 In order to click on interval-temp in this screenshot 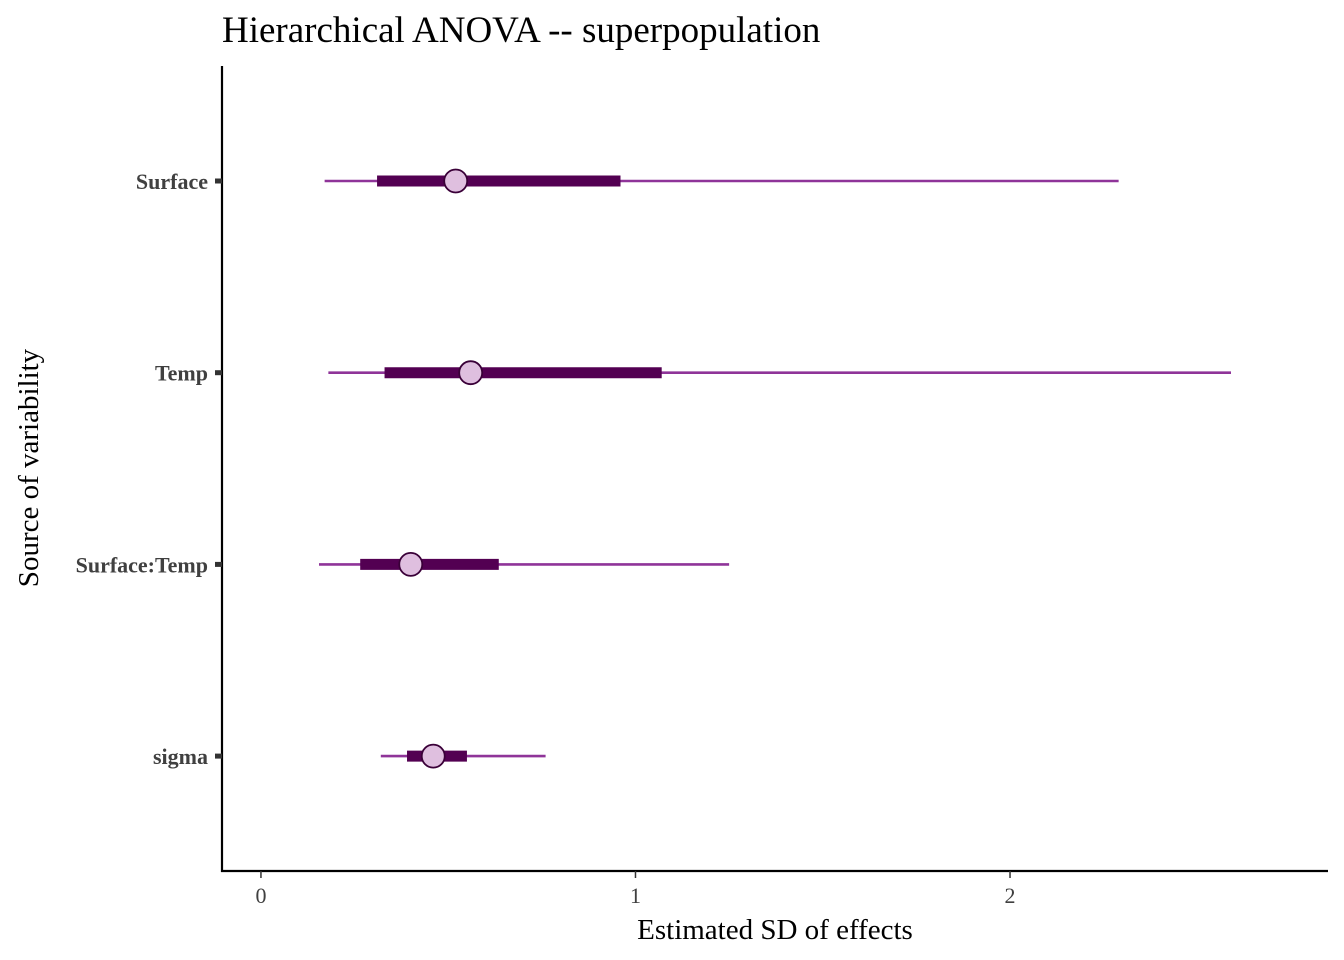, I will do `click(779, 373)`.